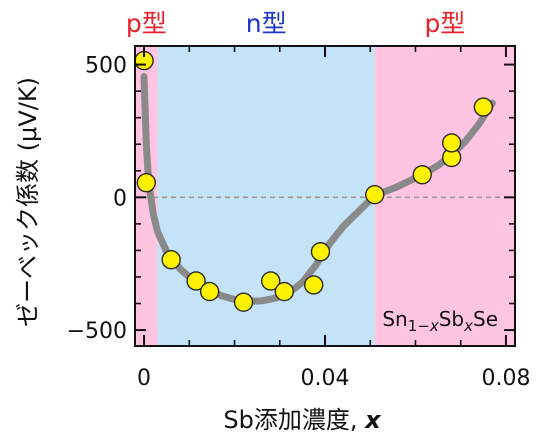 This screenshot has height=443, width=540. Describe the element at coordinates (394, 319) in the screenshot. I see `legend-part-0: Sn` at that location.